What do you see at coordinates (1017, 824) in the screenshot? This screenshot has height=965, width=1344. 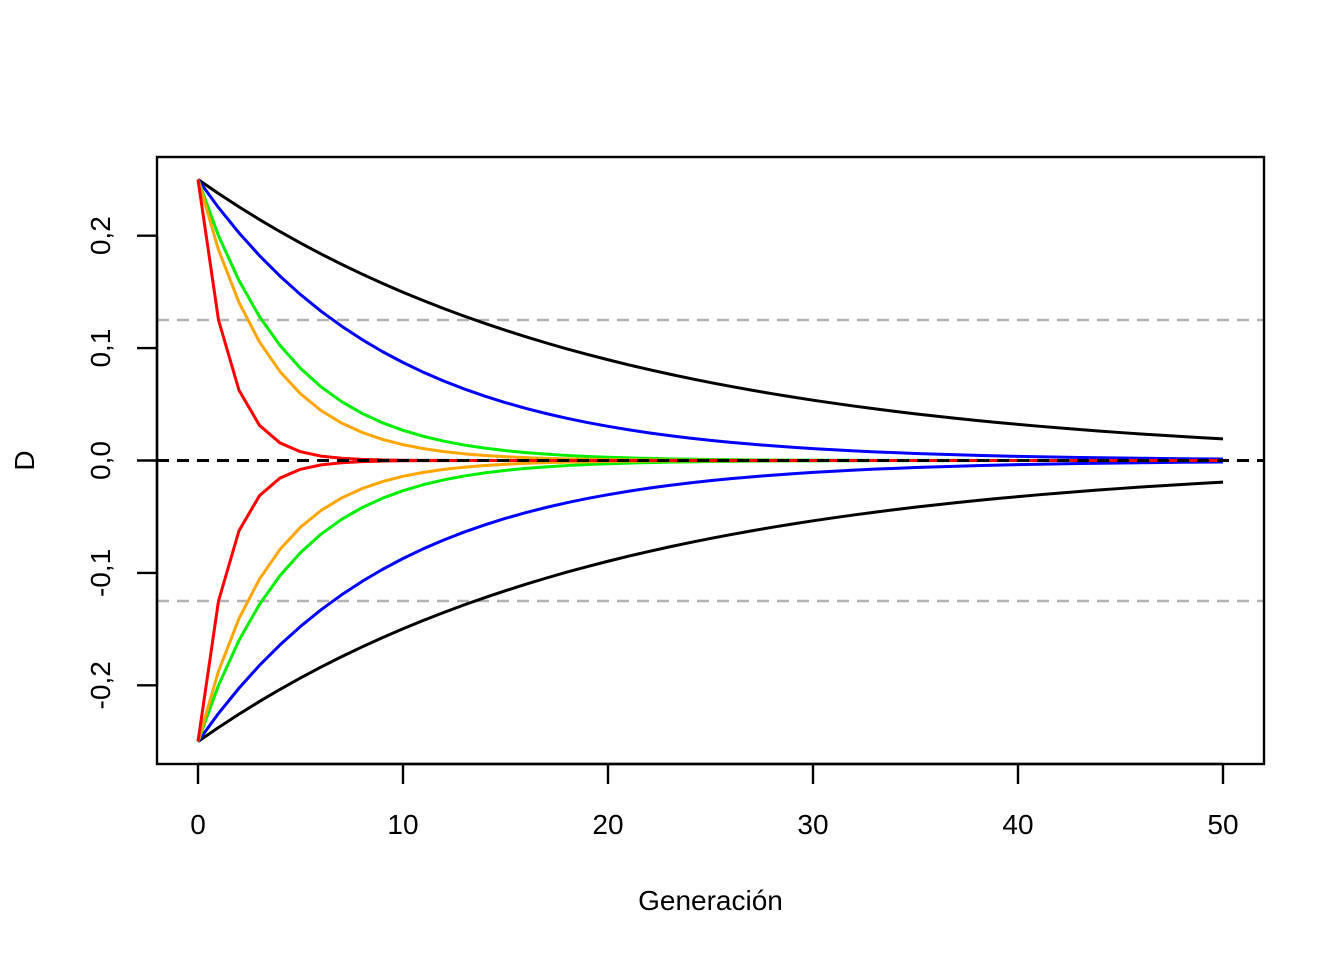 I see `x-tick-label: 40` at bounding box center [1017, 824].